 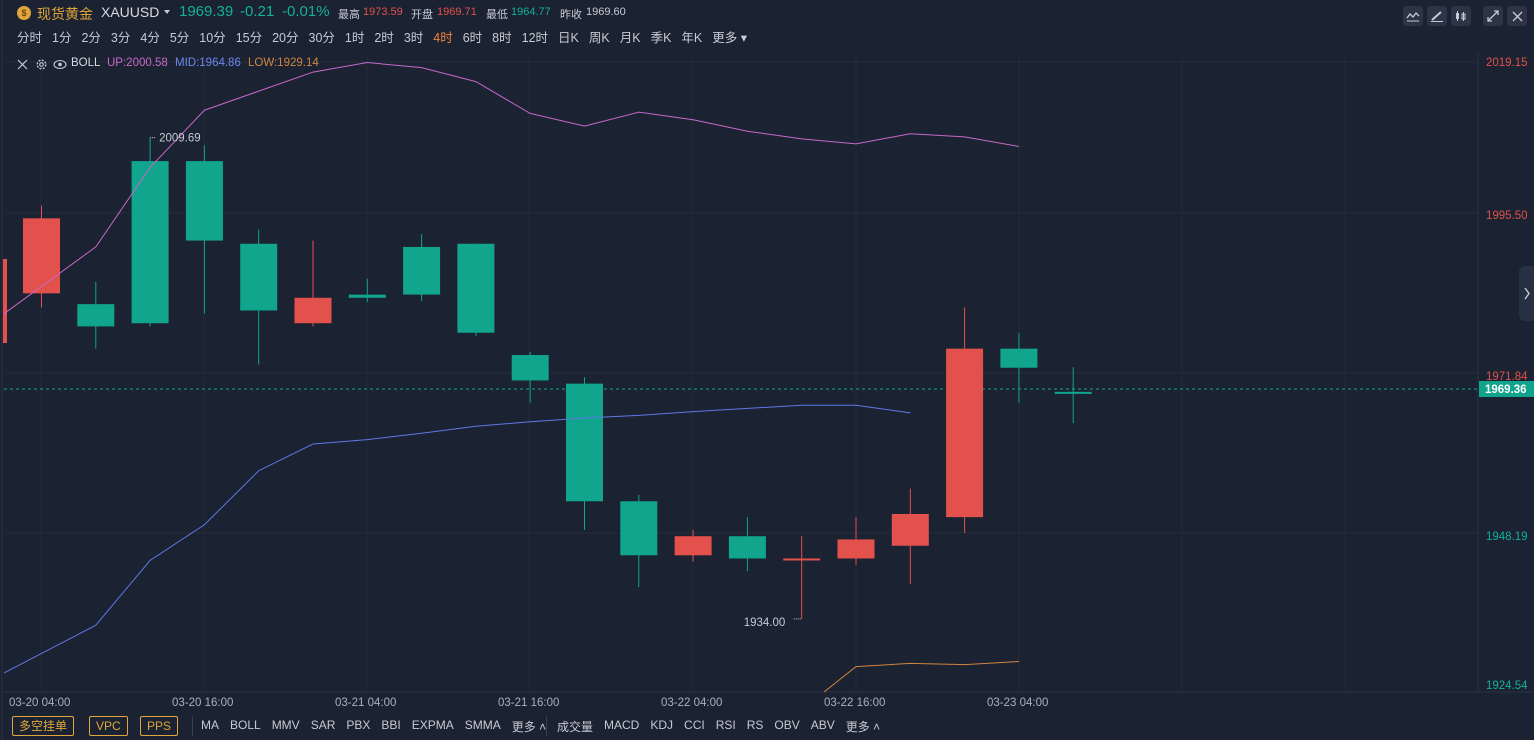 I want to click on high-value: 1973.59, so click(x=383, y=12).